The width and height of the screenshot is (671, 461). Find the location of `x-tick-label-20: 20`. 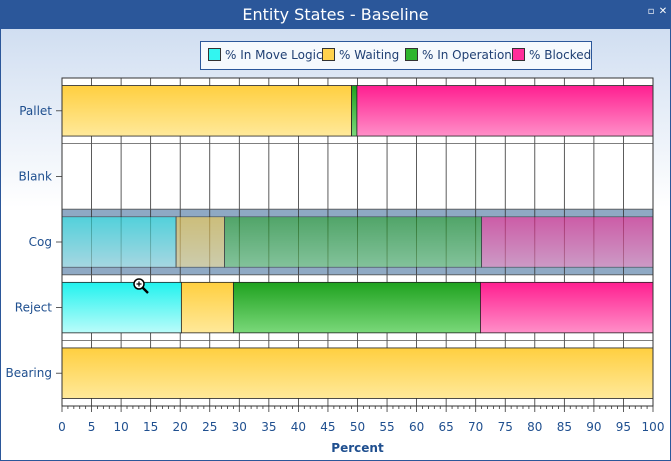

x-tick-label-20: 20 is located at coordinates (180, 427).